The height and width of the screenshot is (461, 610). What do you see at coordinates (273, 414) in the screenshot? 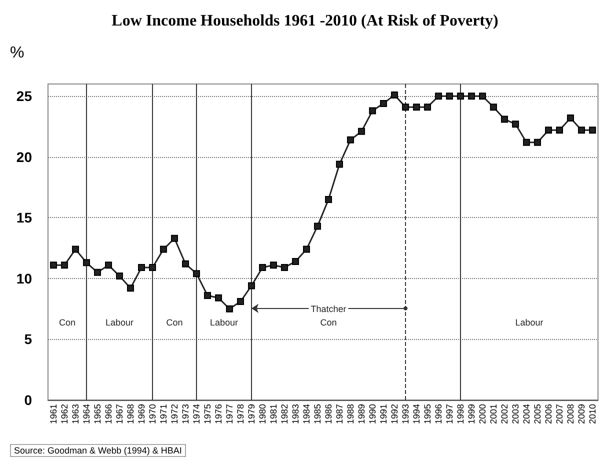
I see `x-tick-label: 1981` at bounding box center [273, 414].